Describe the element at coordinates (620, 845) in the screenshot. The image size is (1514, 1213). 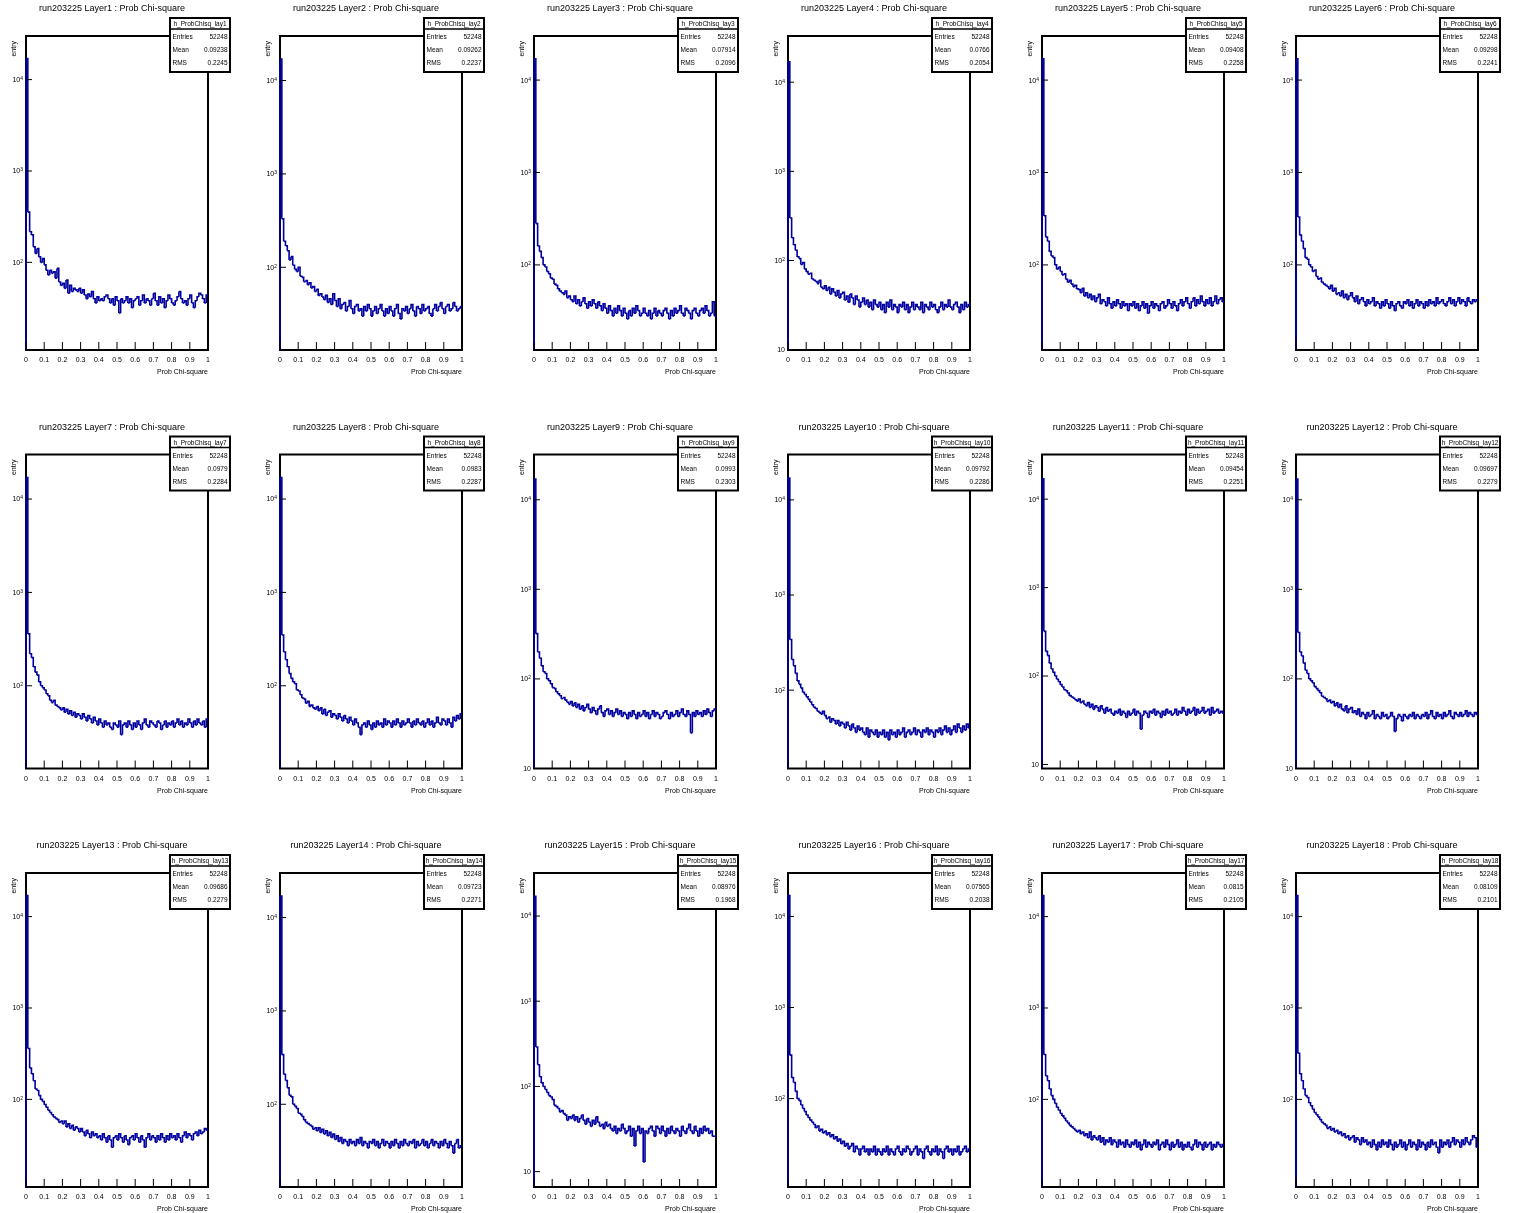
I see `chart-title: run203225 Layer15 : Prob Chi-square` at that location.